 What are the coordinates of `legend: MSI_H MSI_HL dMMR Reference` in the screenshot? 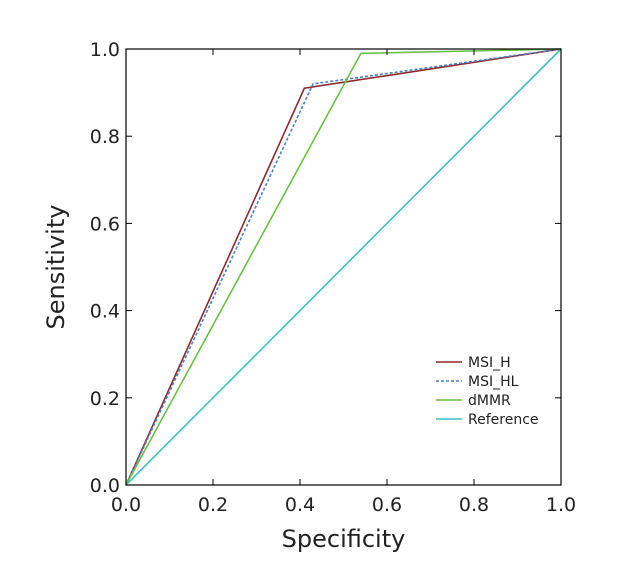 It's located at (487, 391).